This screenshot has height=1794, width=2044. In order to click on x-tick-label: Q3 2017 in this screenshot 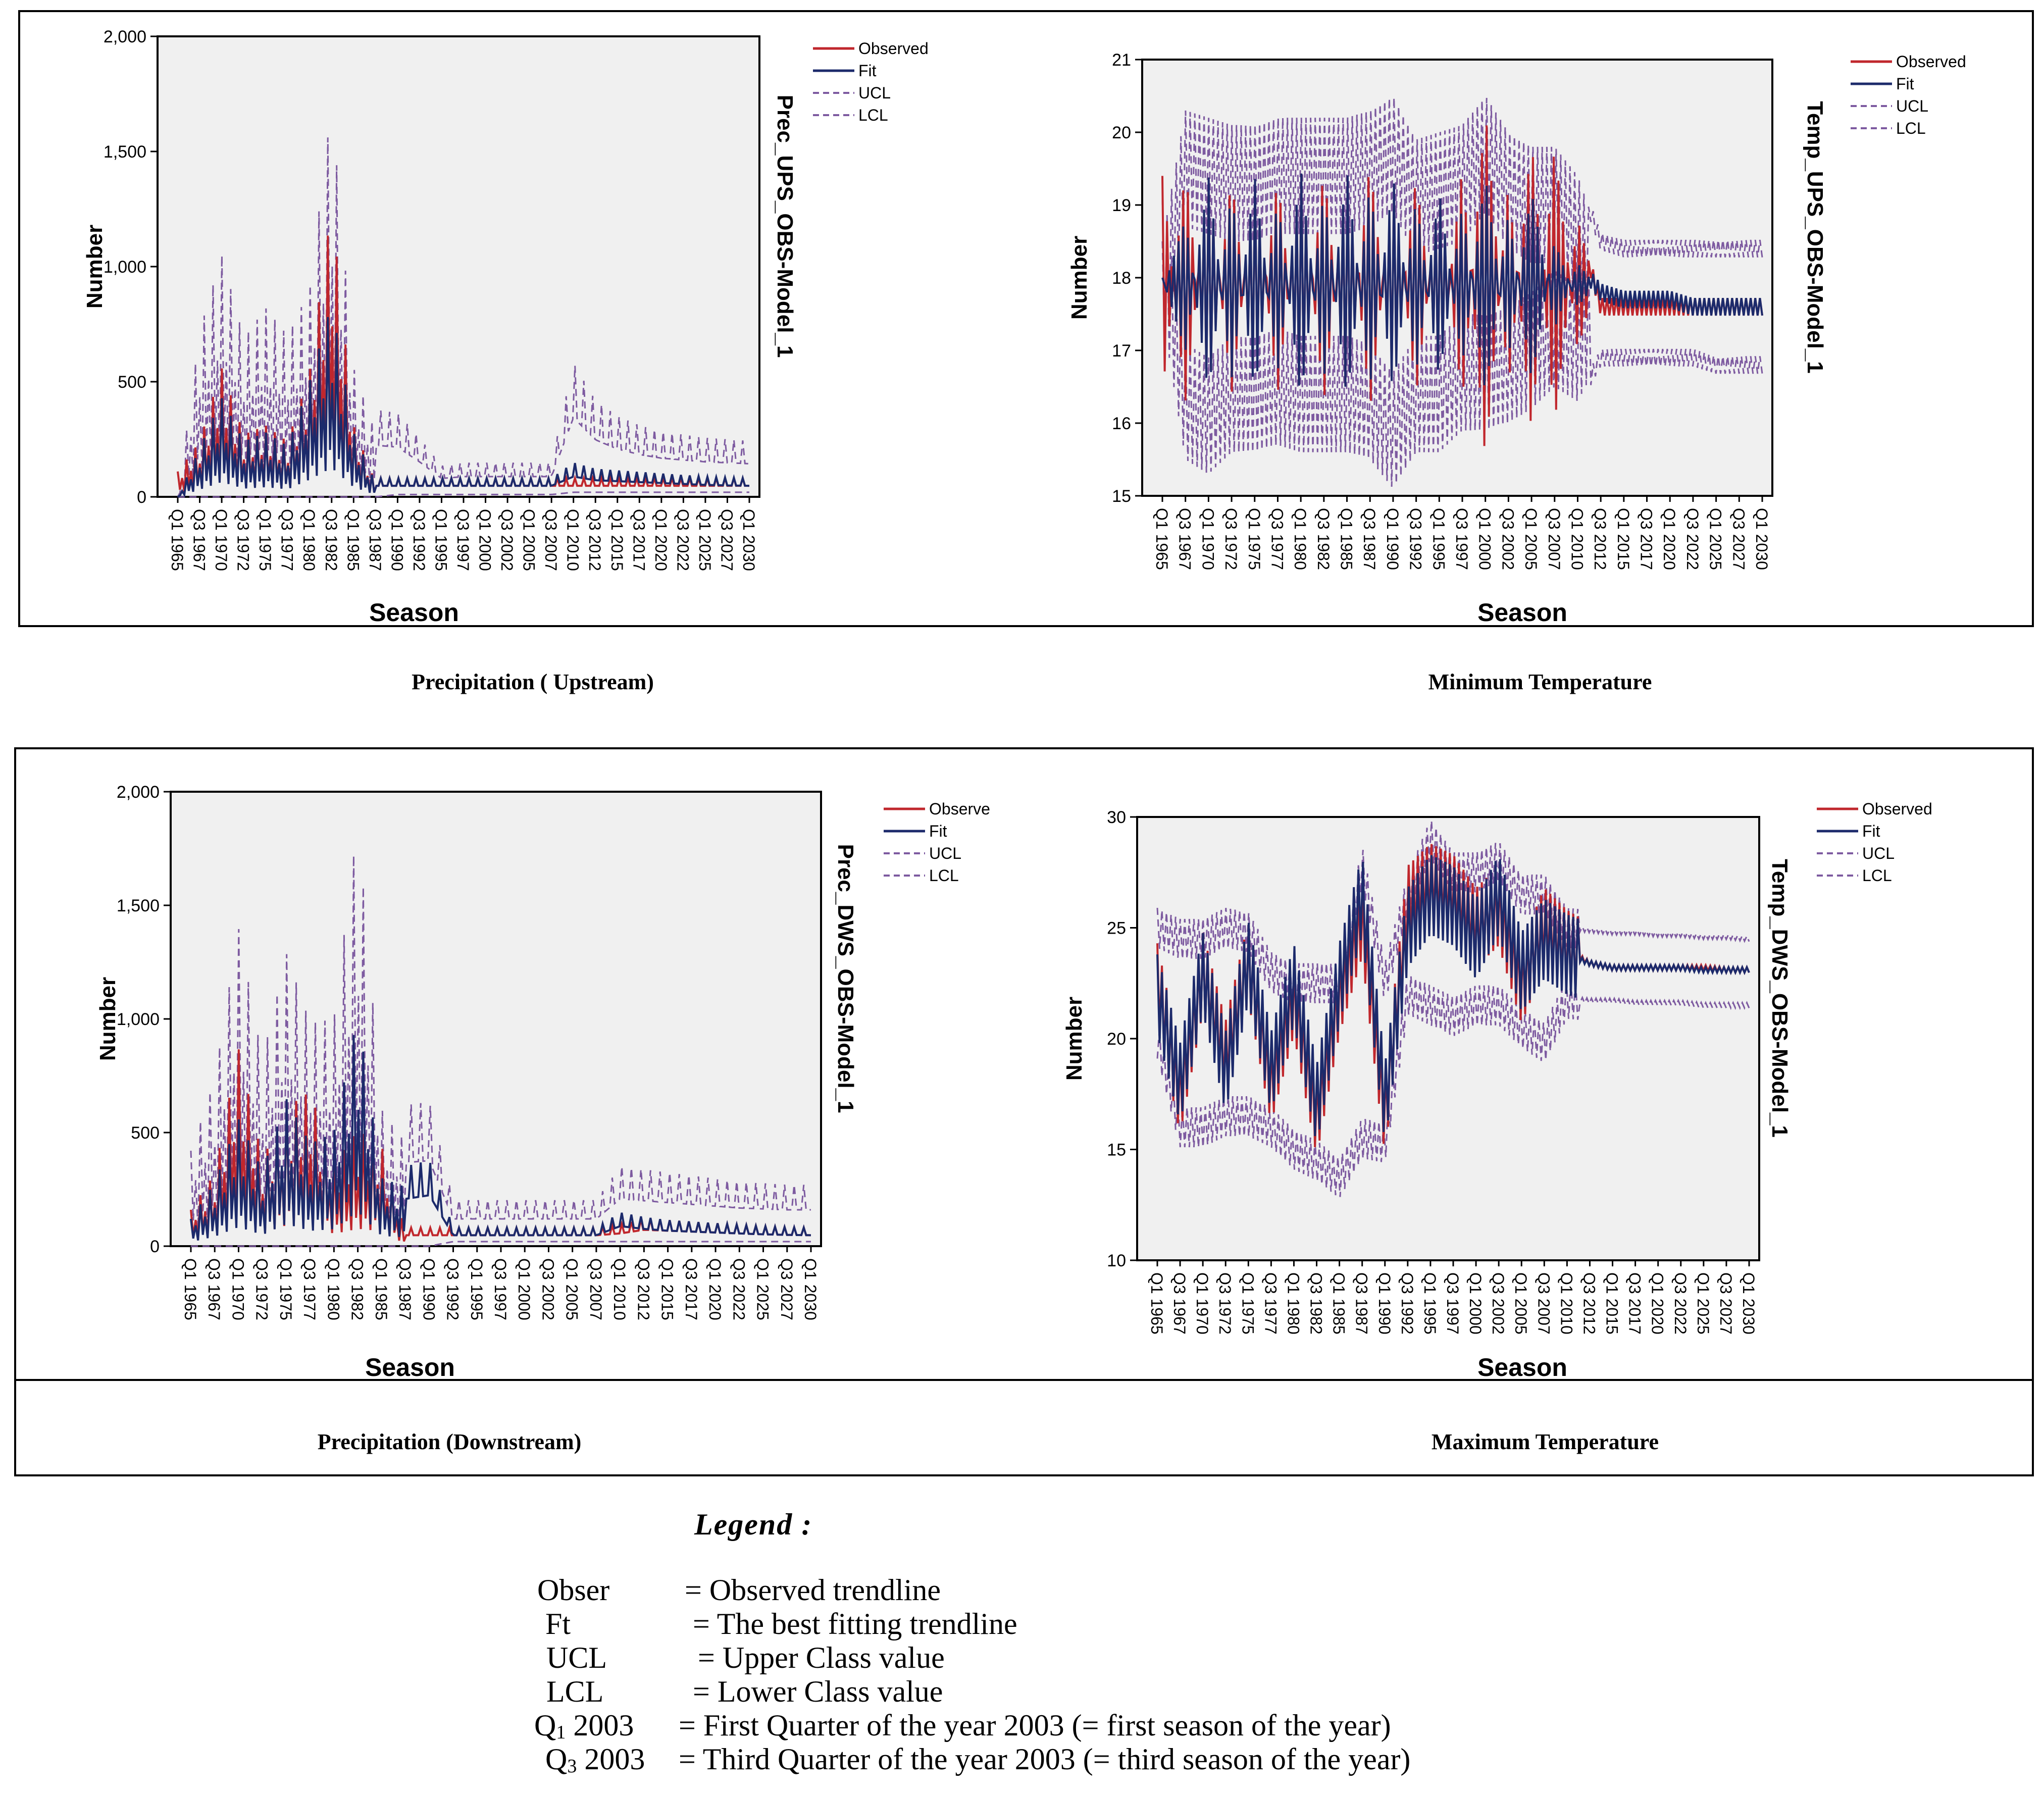, I will do `click(1647, 539)`.